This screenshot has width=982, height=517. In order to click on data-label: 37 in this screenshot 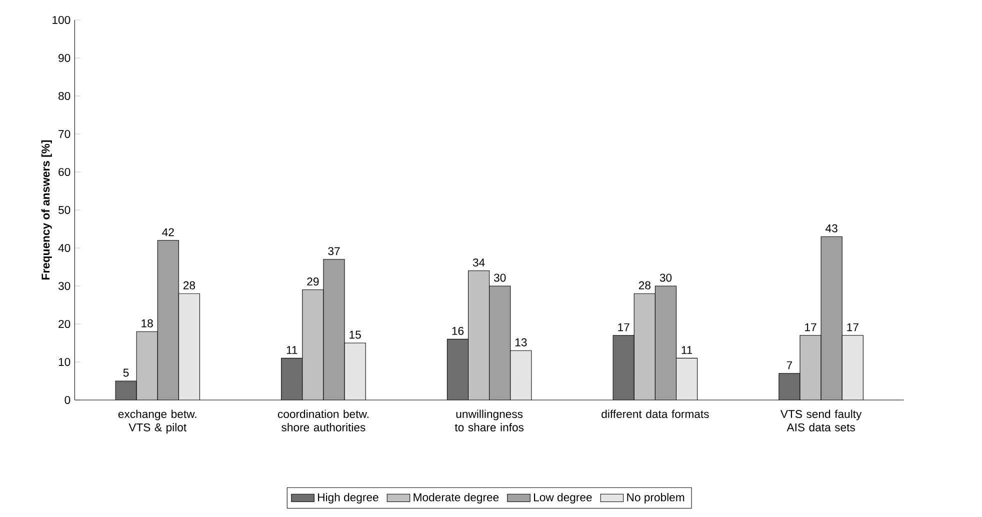, I will do `click(334, 251)`.